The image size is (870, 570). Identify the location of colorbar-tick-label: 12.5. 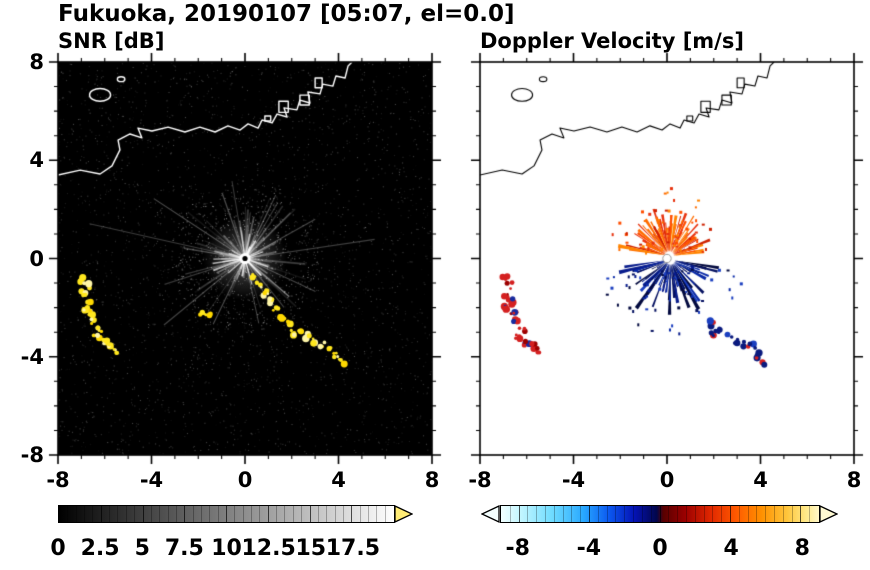
(268, 548).